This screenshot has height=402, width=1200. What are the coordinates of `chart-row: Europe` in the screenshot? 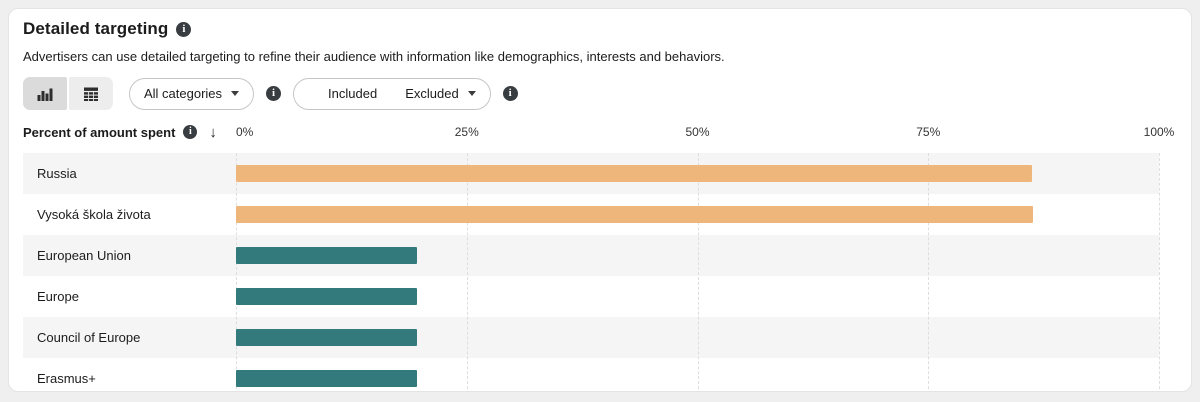 It's located at (591, 296).